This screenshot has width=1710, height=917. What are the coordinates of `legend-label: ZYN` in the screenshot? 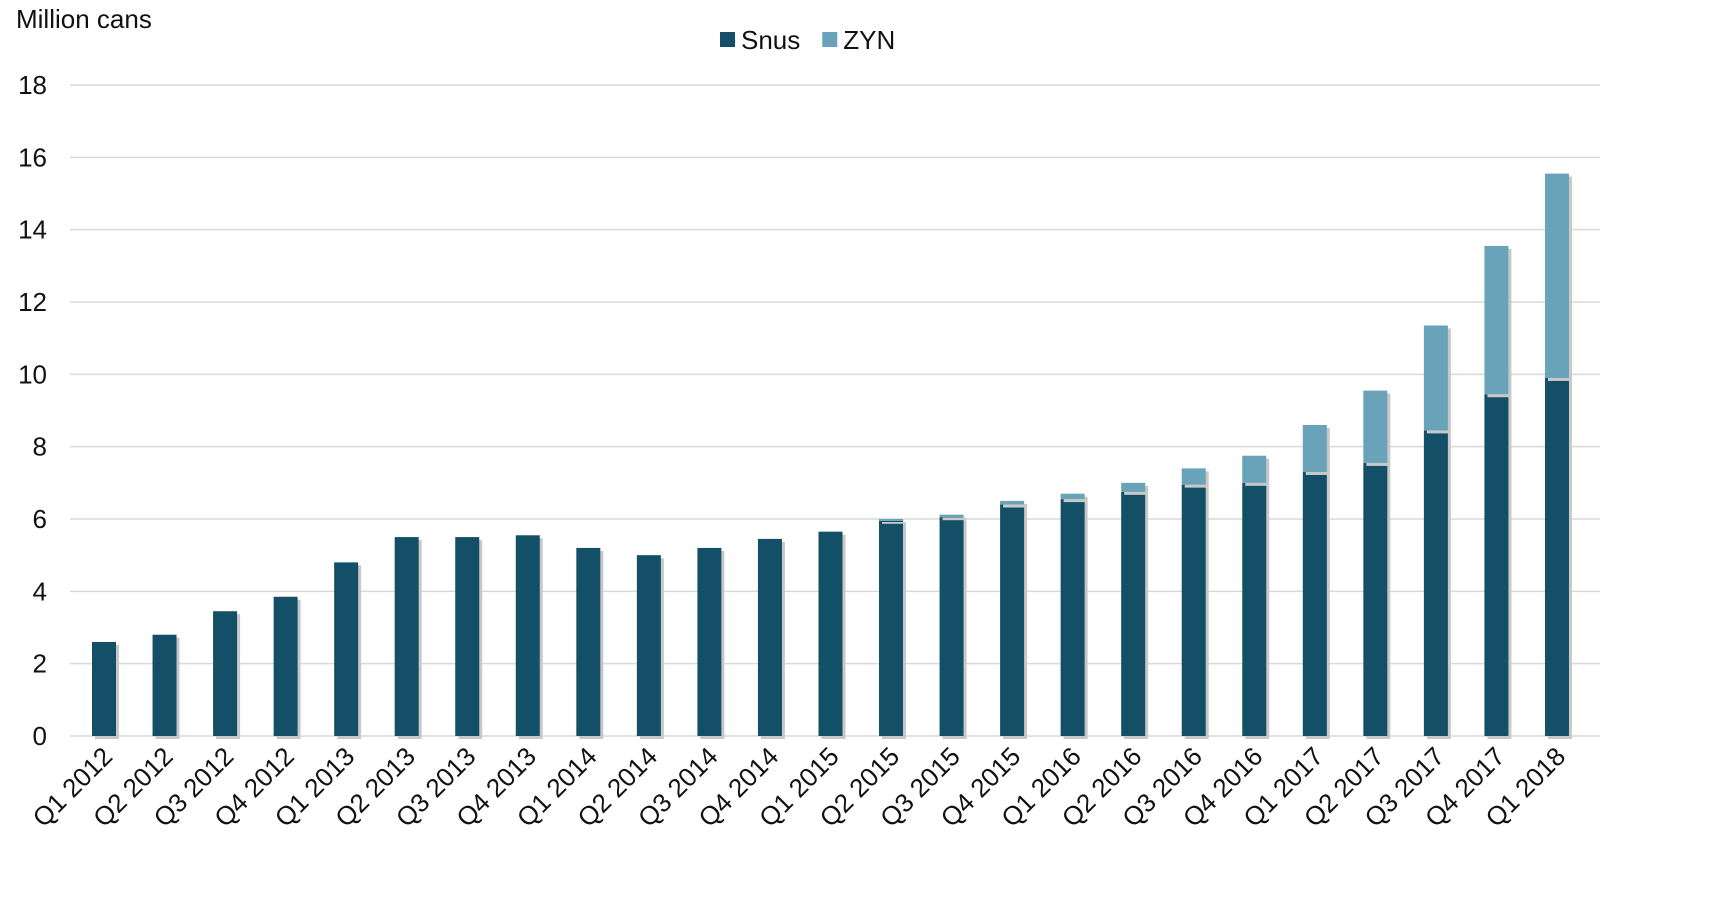 It's located at (869, 40).